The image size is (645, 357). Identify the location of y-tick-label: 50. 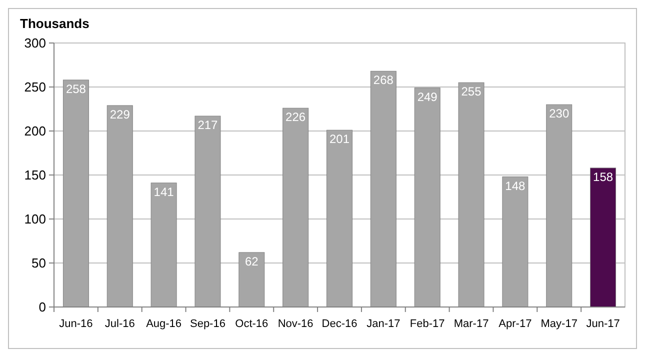
(39, 263).